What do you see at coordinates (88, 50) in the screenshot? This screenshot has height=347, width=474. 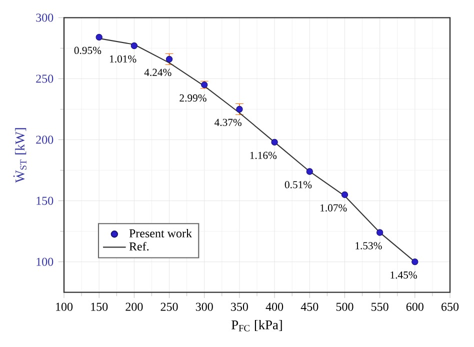 I see `annotation: 0.95%` at bounding box center [88, 50].